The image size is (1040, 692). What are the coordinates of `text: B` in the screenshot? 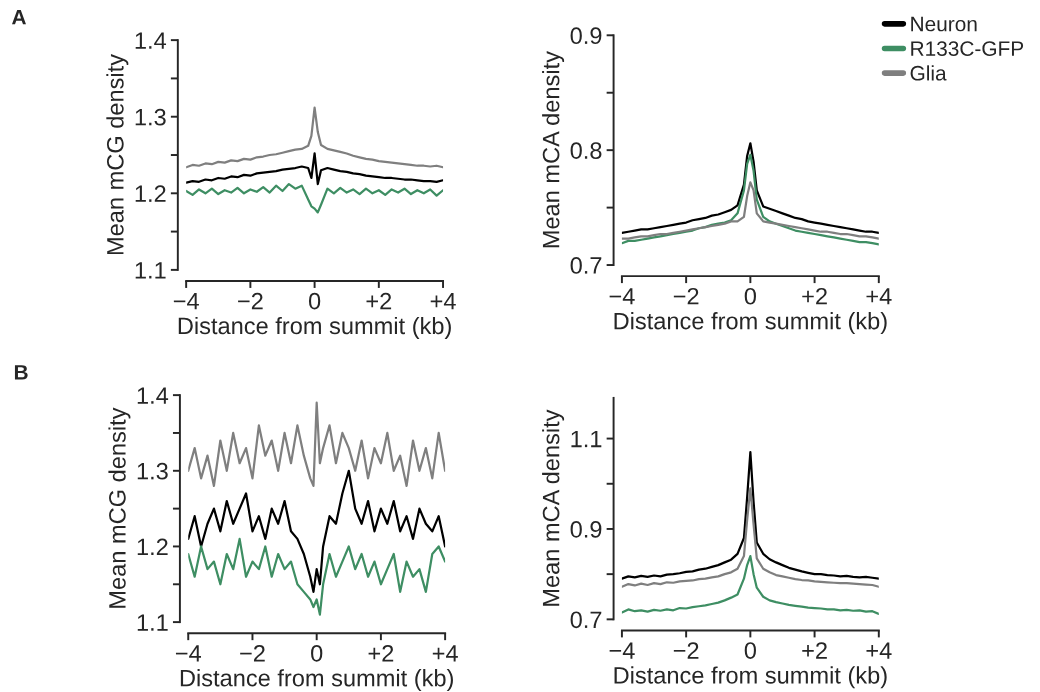 It's located at (21, 372).